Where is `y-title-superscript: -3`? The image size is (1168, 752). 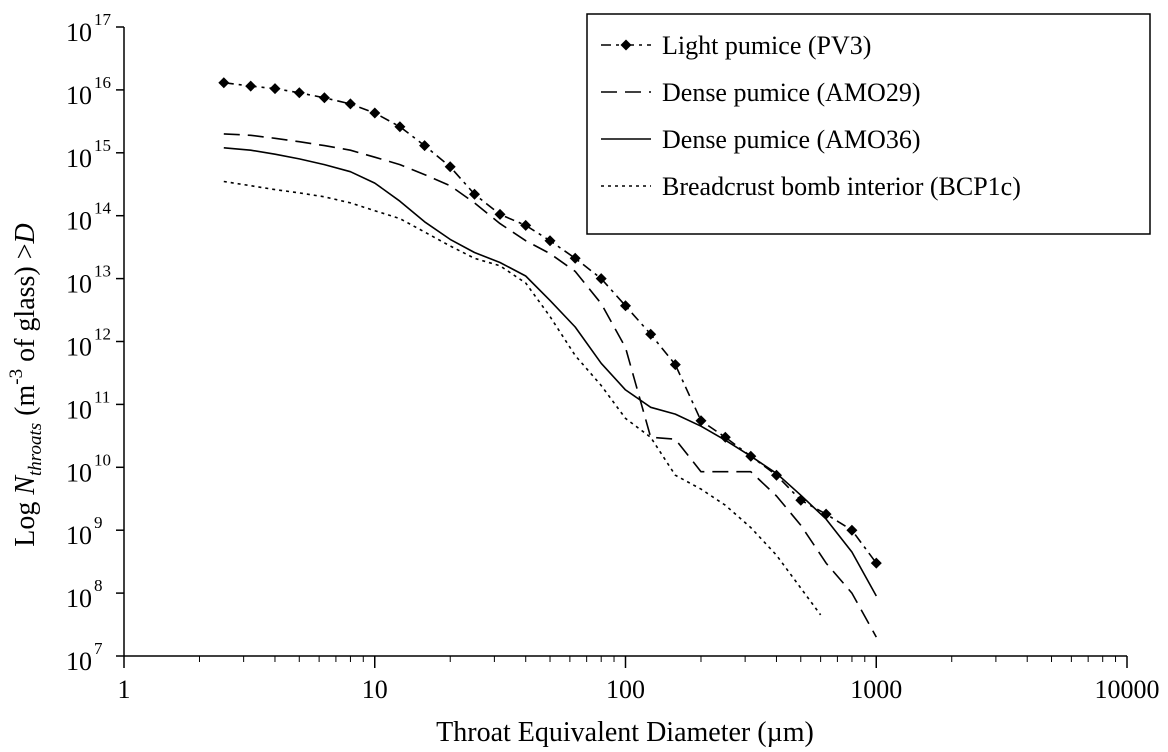 y-title-superscript: -3 is located at coordinates (16, 377).